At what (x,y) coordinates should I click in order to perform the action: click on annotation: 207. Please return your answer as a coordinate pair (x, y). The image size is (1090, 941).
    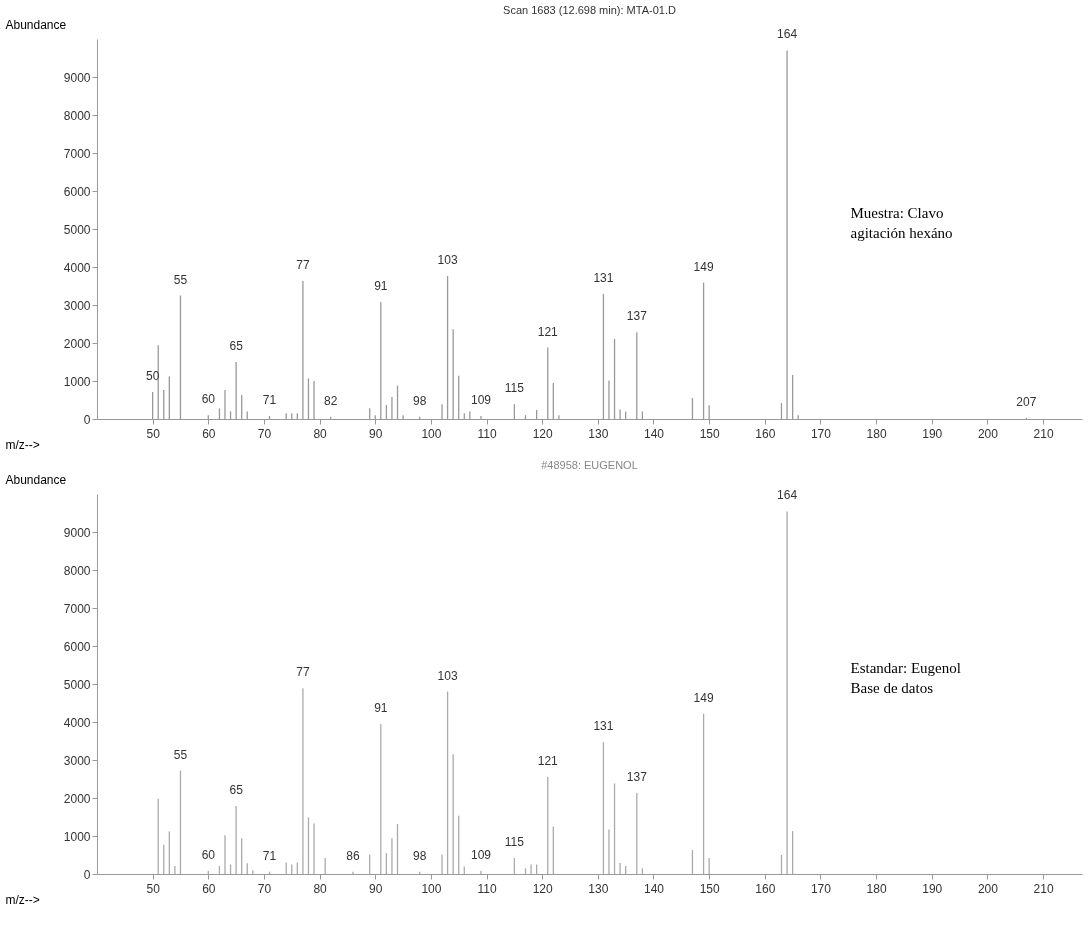
    Looking at the image, I should click on (1026, 401).